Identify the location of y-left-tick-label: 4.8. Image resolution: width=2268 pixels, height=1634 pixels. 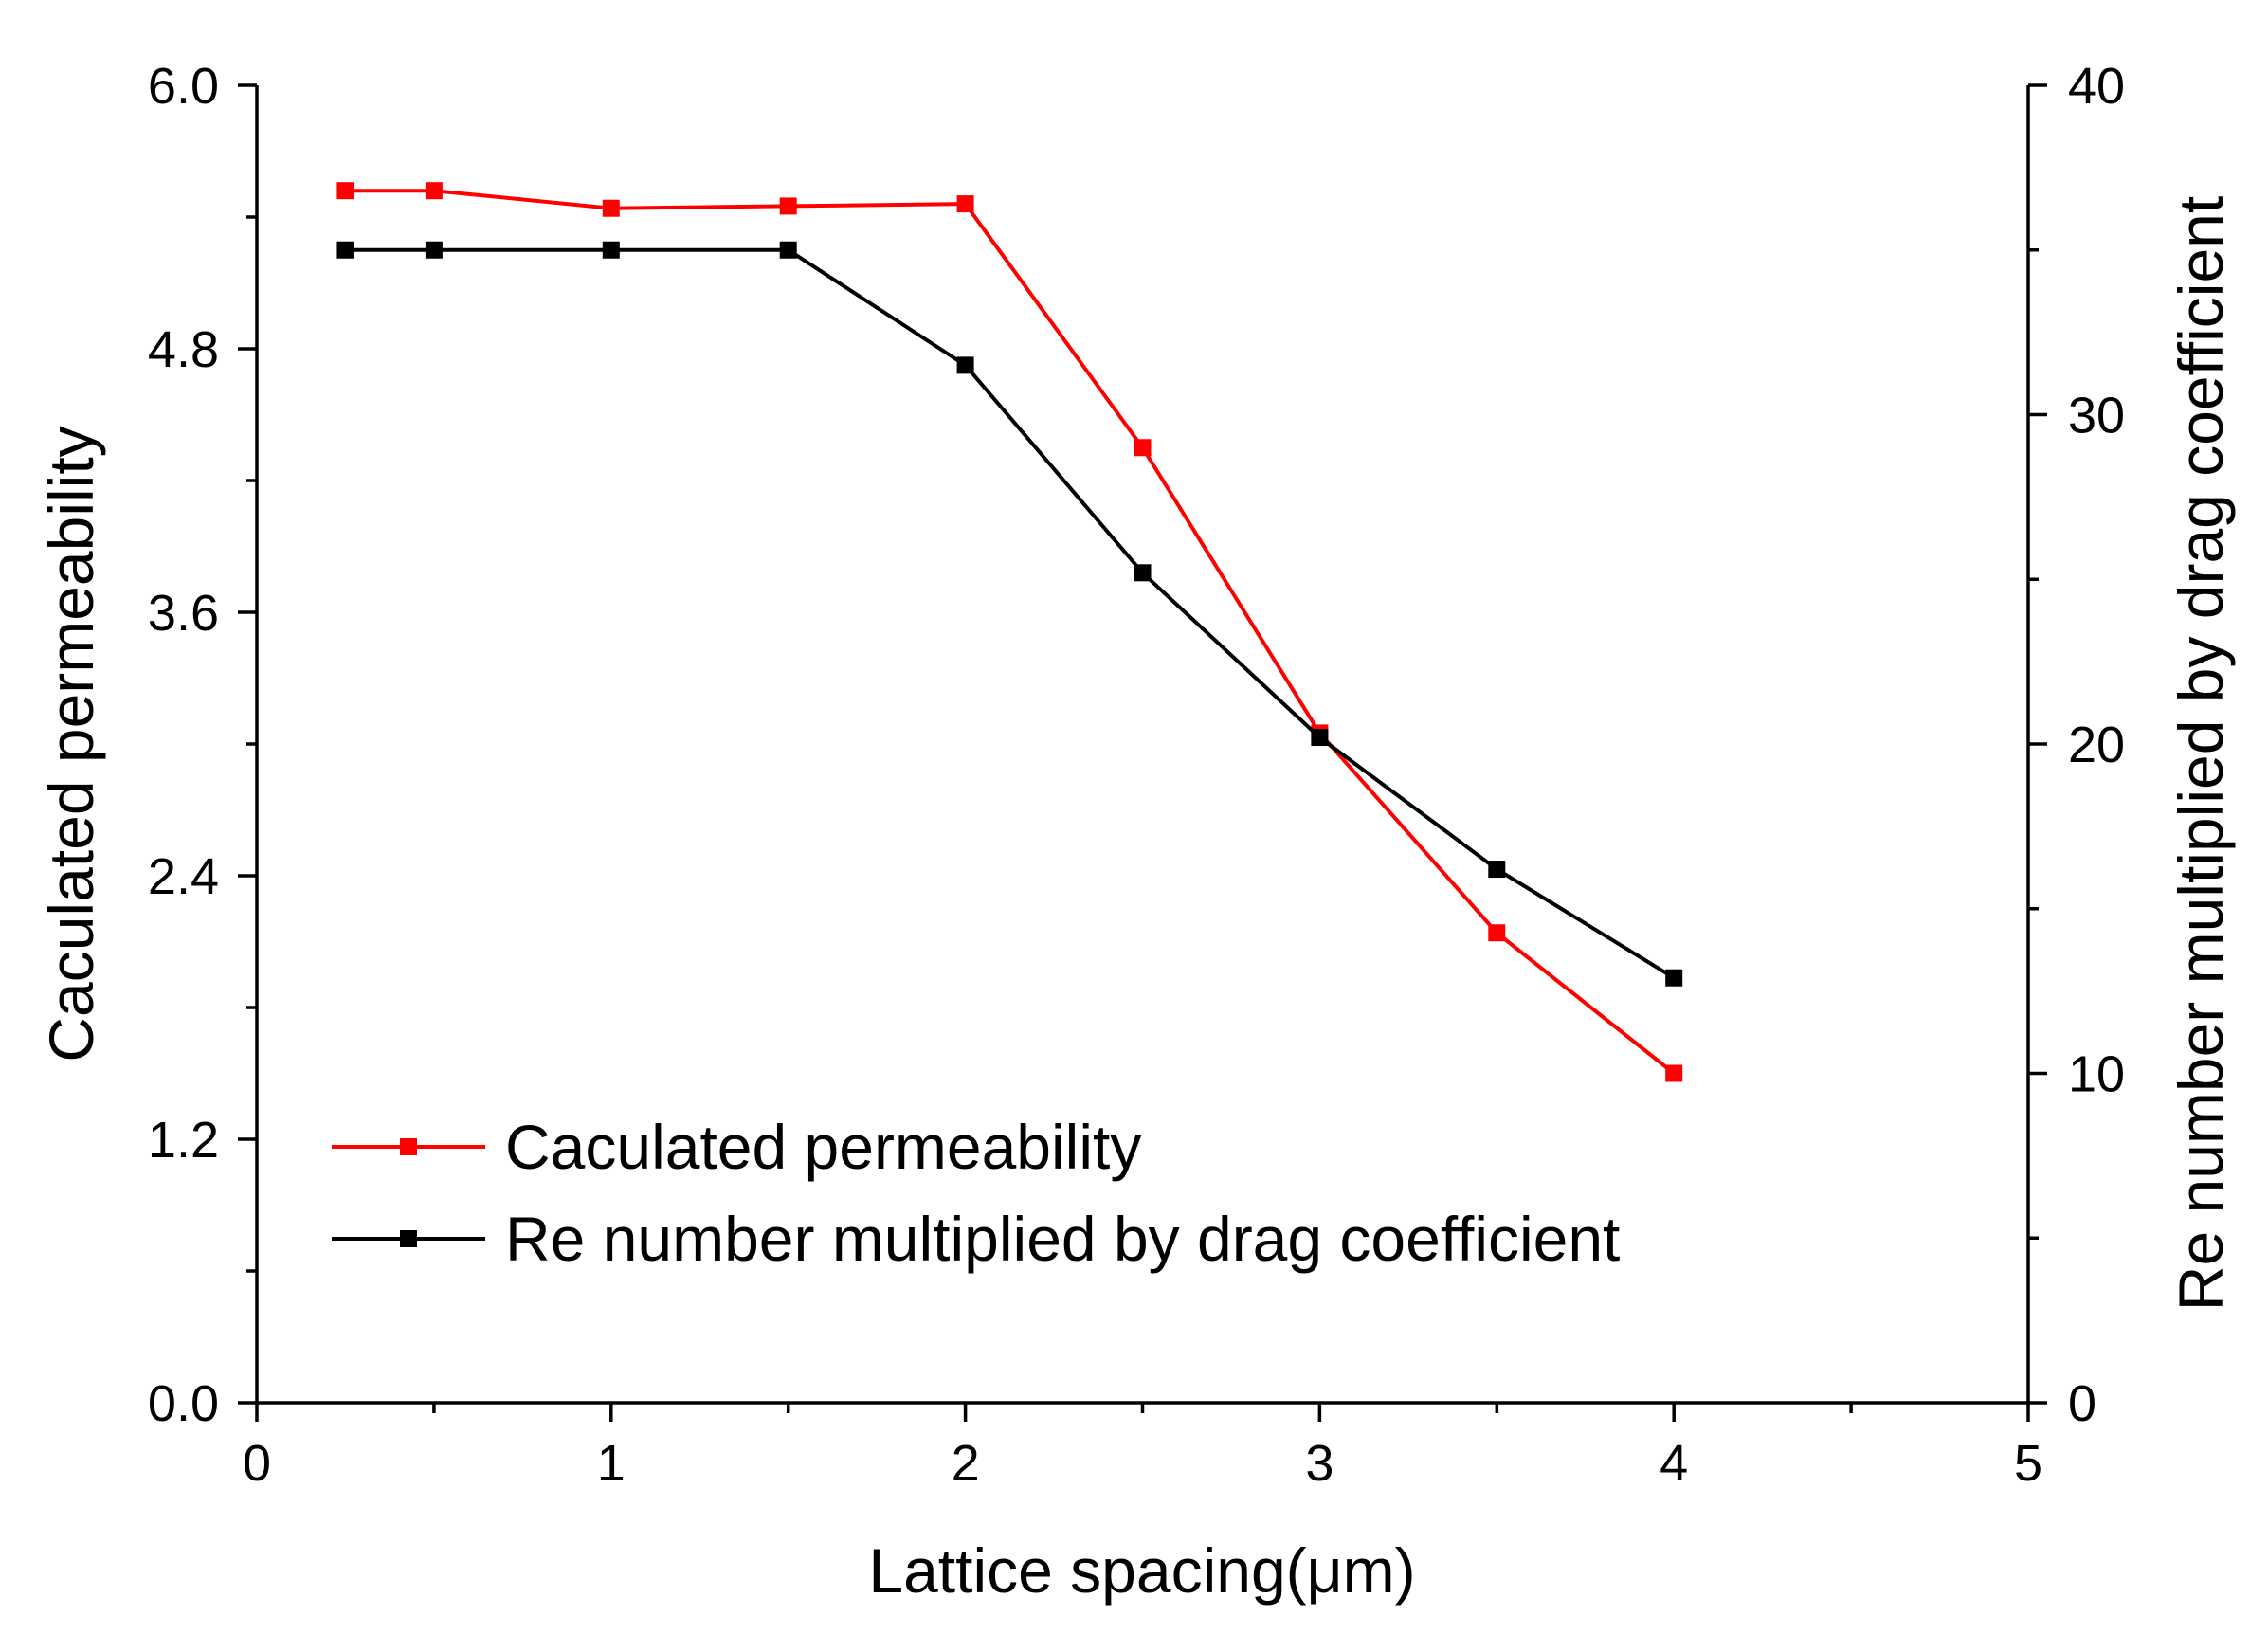
(183, 350).